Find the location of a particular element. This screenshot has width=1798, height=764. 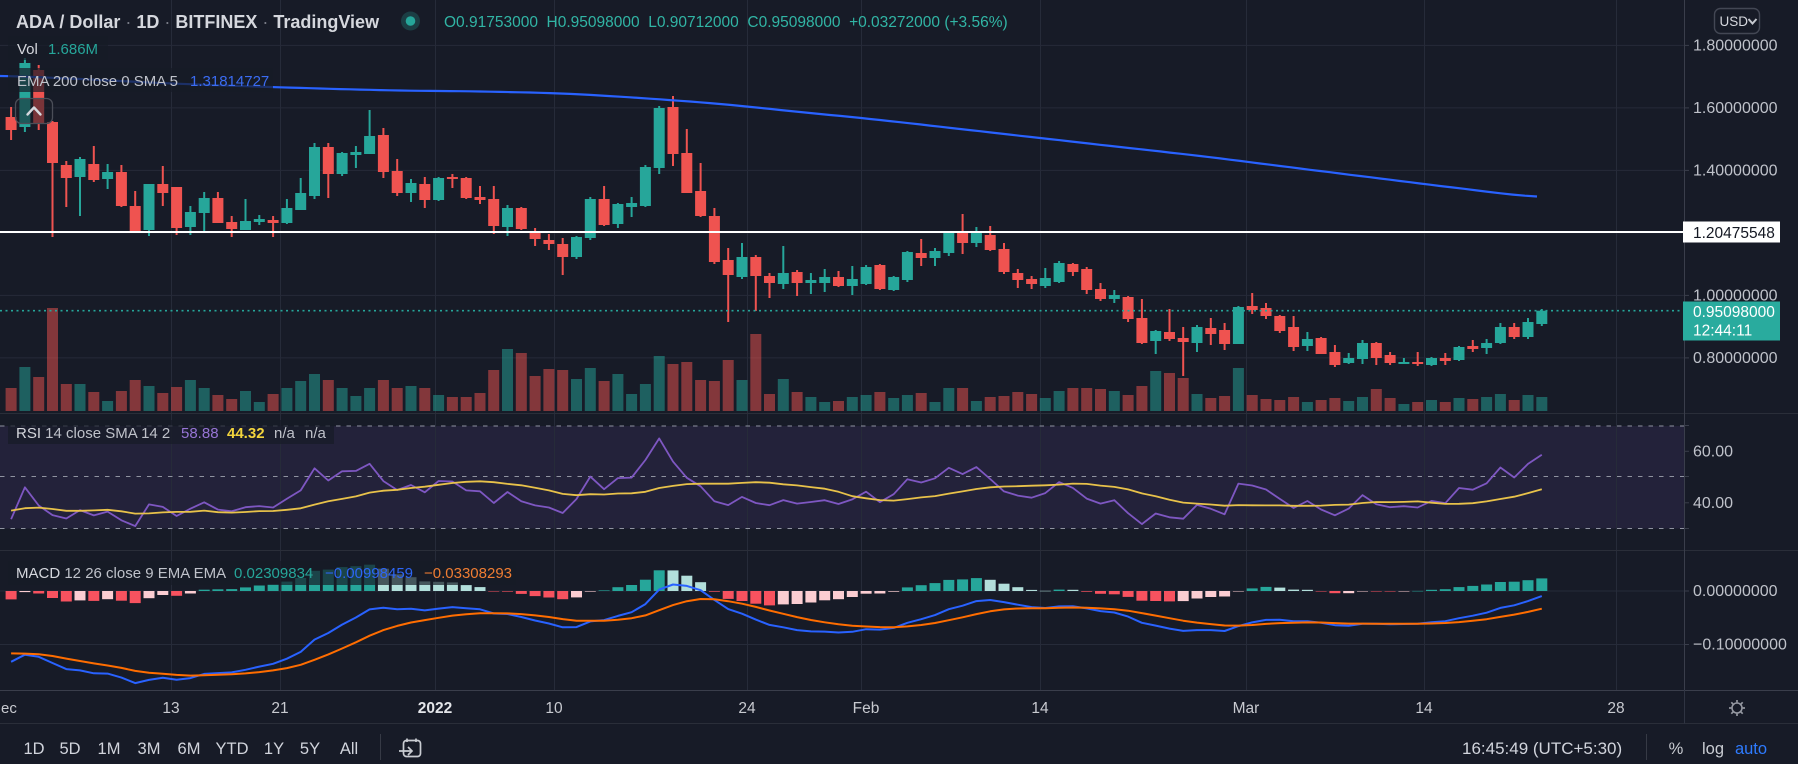

svg-text: 1.60000000 is located at coordinates (1735, 108).